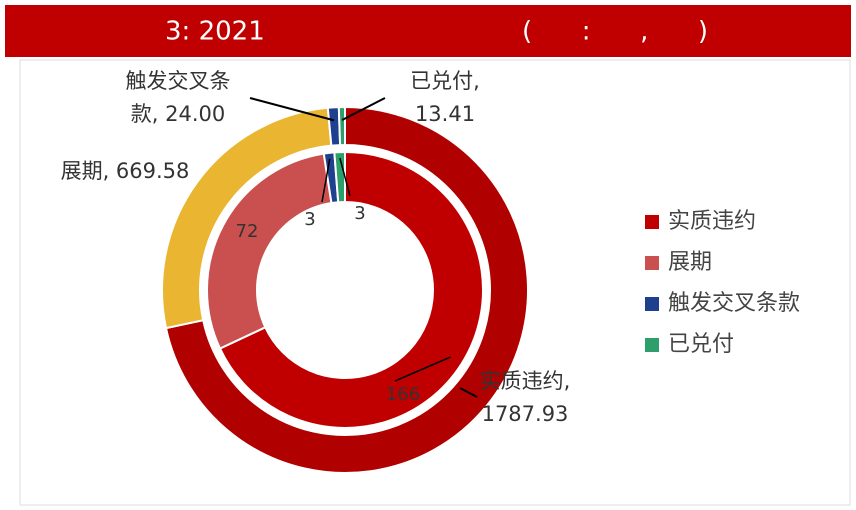 This screenshot has width=856, height=510. I want to click on label-line: 13.41, so click(445, 114).